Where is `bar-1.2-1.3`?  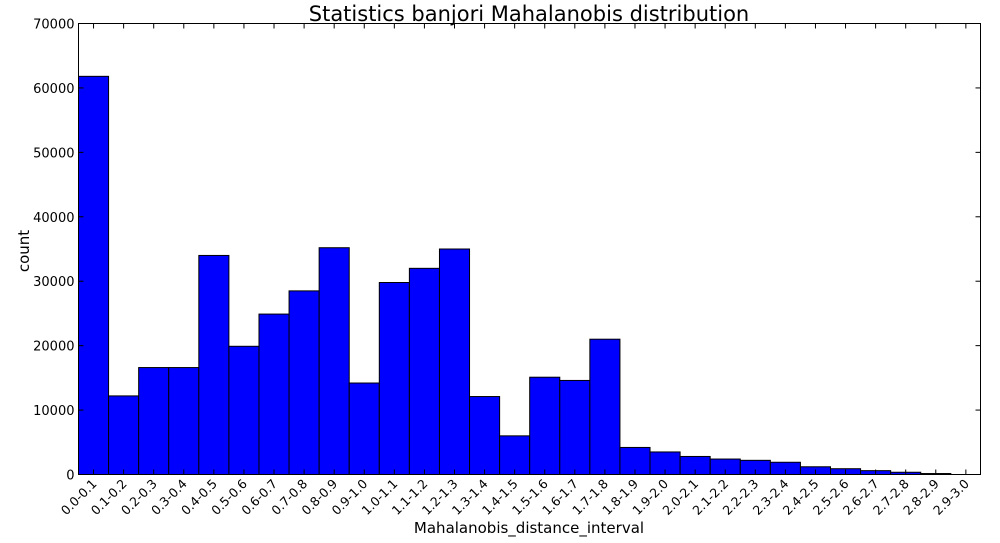 bar-1.2-1.3 is located at coordinates (454, 361).